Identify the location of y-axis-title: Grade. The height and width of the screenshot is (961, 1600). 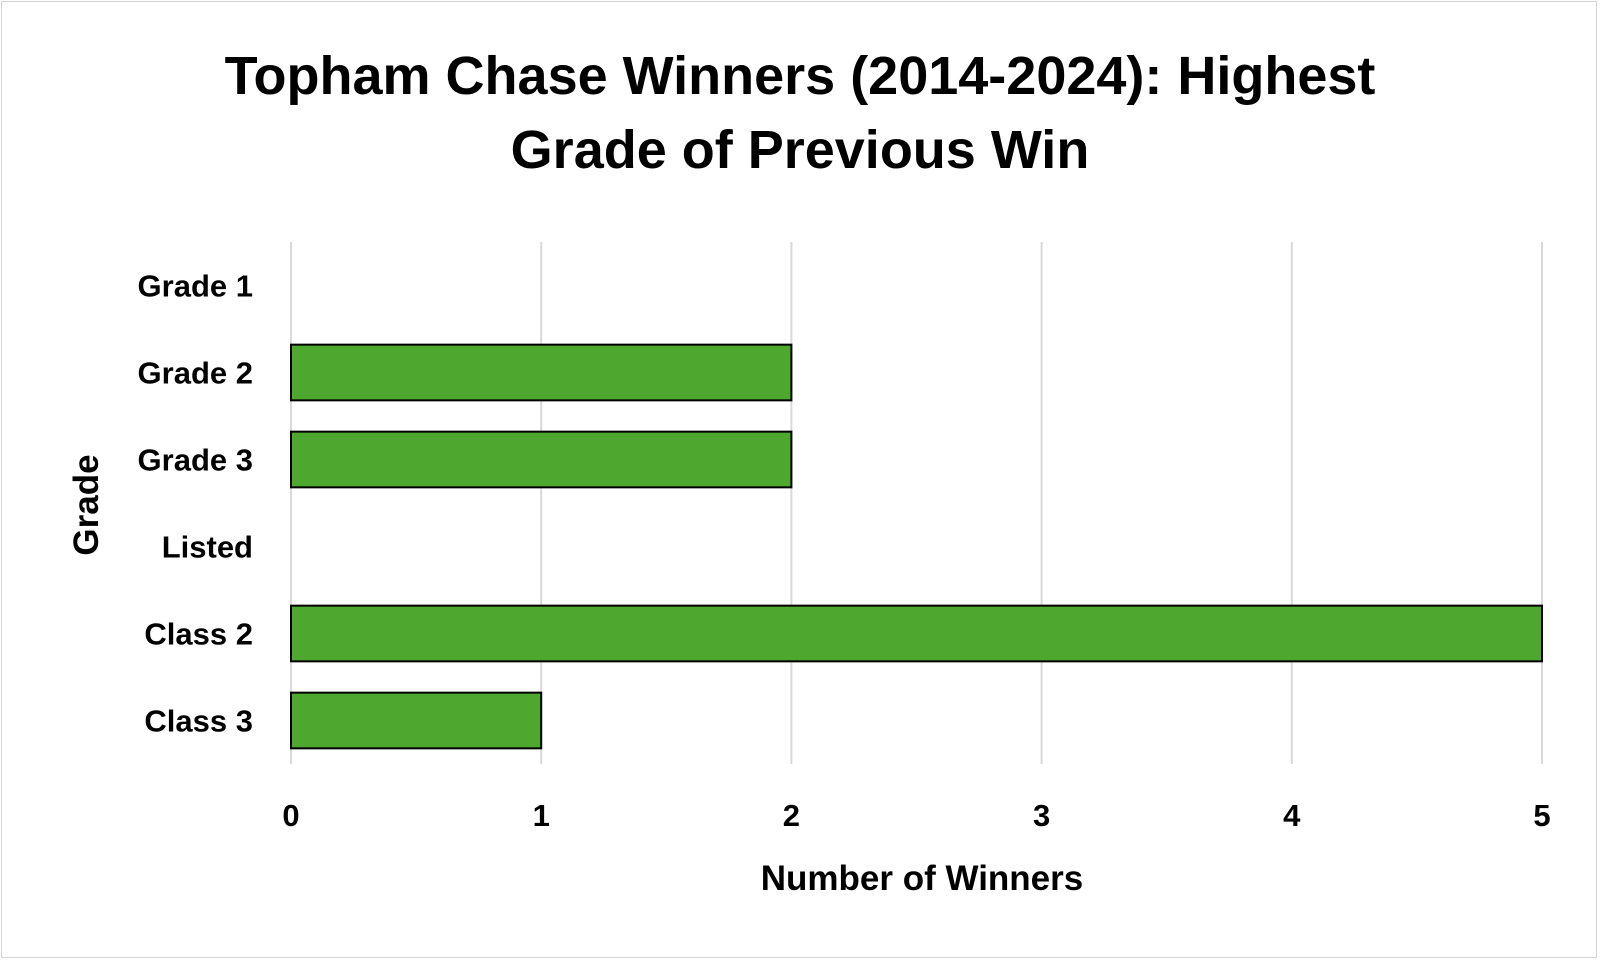
(86, 504).